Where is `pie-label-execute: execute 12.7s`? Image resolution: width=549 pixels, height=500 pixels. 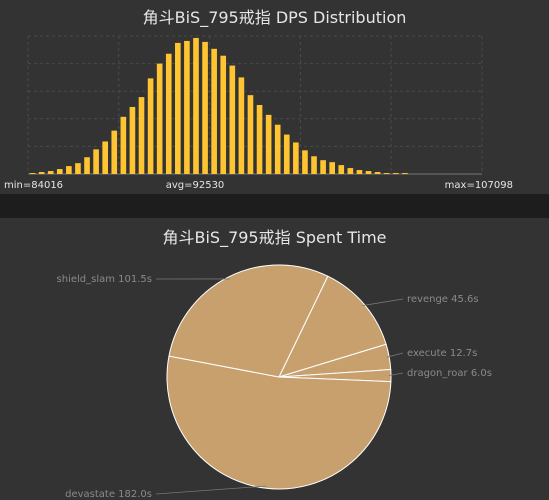 pie-label-execute: execute 12.7s is located at coordinates (442, 353).